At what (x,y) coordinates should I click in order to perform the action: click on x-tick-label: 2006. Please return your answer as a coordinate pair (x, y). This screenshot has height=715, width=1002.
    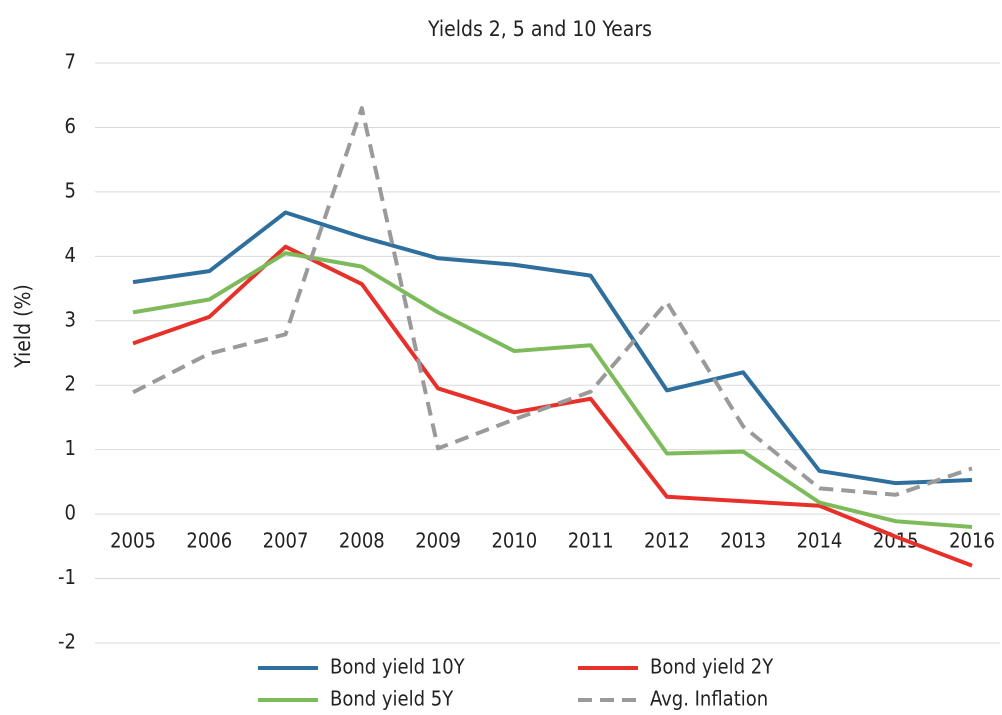
    Looking at the image, I should click on (209, 541).